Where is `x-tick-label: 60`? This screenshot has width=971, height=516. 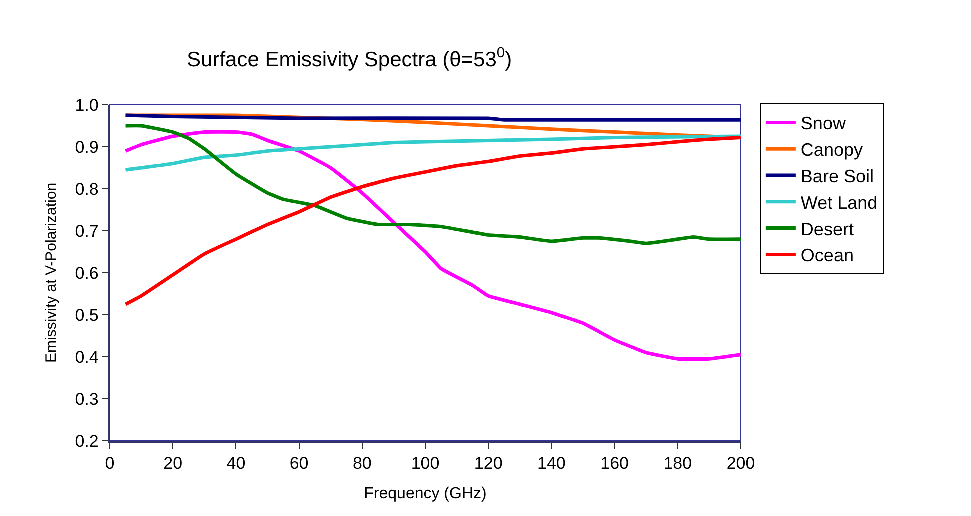 x-tick-label: 60 is located at coordinates (299, 464).